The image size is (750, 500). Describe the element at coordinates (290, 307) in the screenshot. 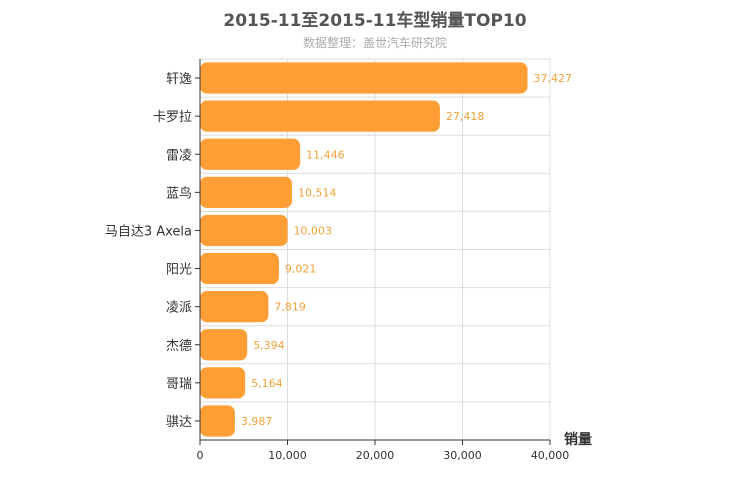

I see `data-label: 7,819` at that location.